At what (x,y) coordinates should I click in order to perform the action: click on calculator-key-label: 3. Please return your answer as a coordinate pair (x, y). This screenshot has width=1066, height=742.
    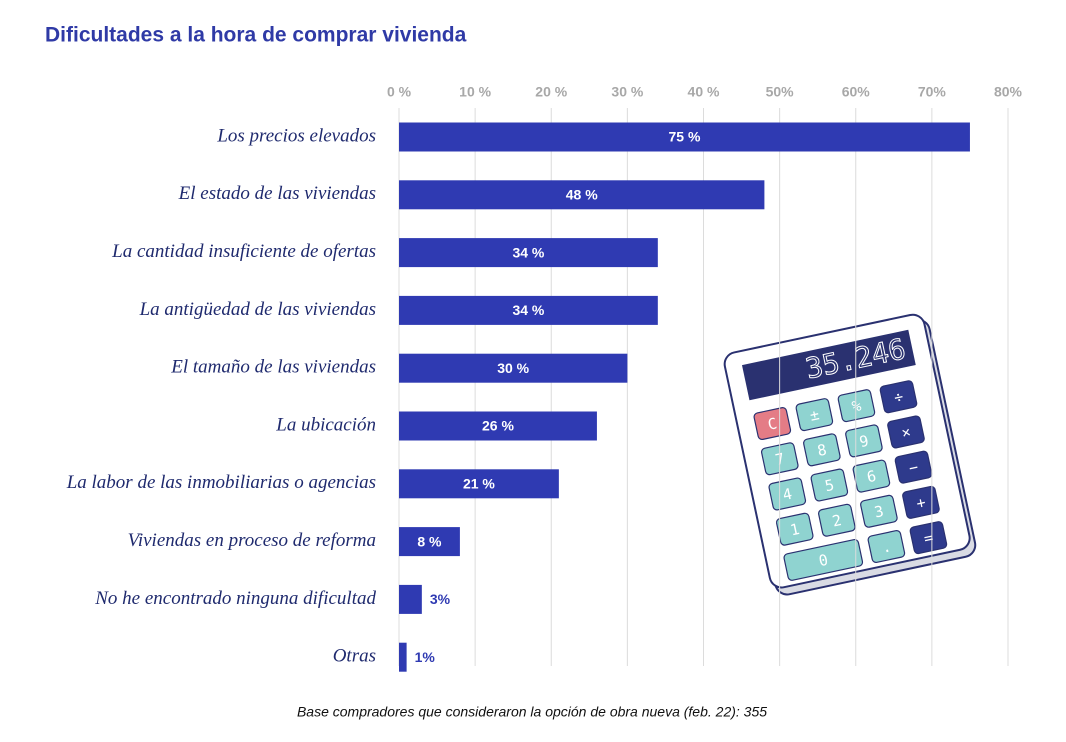
    Looking at the image, I should click on (879, 511).